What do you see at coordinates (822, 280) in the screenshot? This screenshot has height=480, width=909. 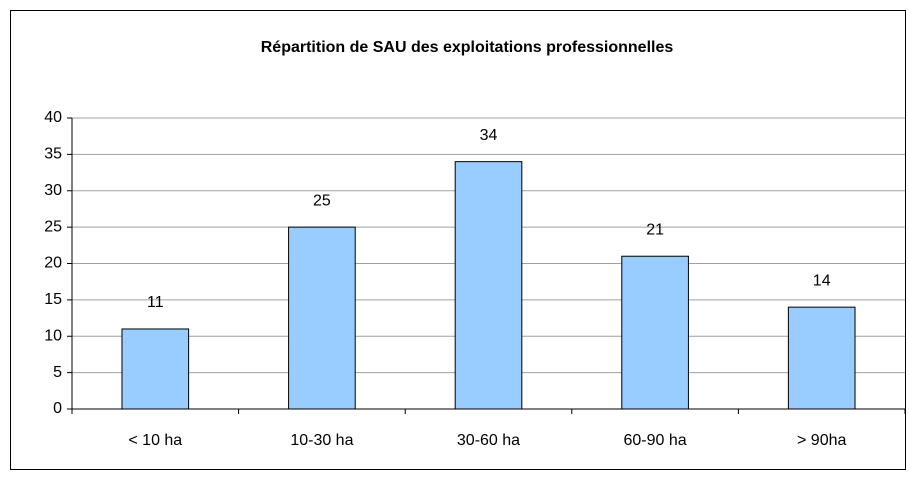 I see `data-label: 14` at bounding box center [822, 280].